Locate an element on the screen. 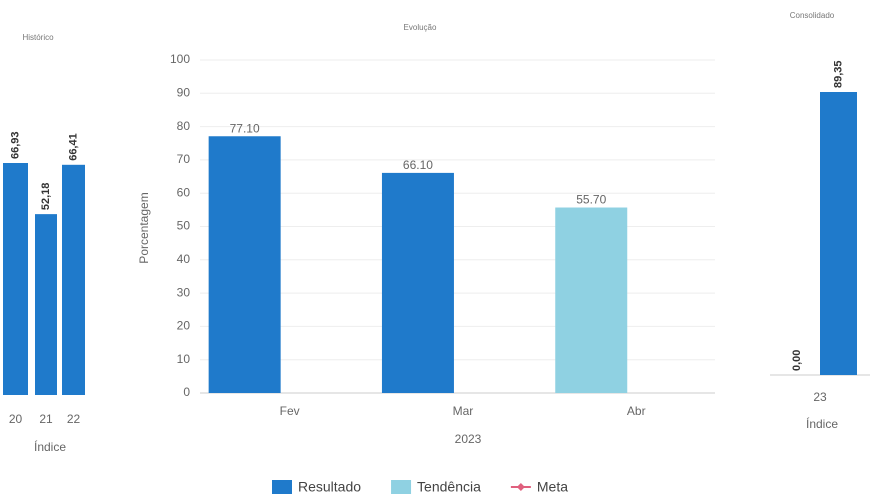  value-label: 66,93 is located at coordinates (15, 145).